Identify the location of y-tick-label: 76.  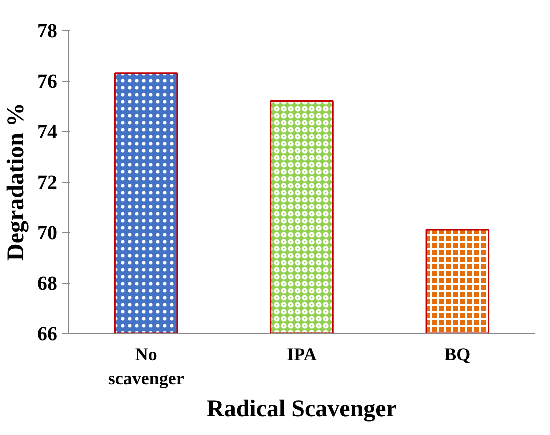
(48, 82).